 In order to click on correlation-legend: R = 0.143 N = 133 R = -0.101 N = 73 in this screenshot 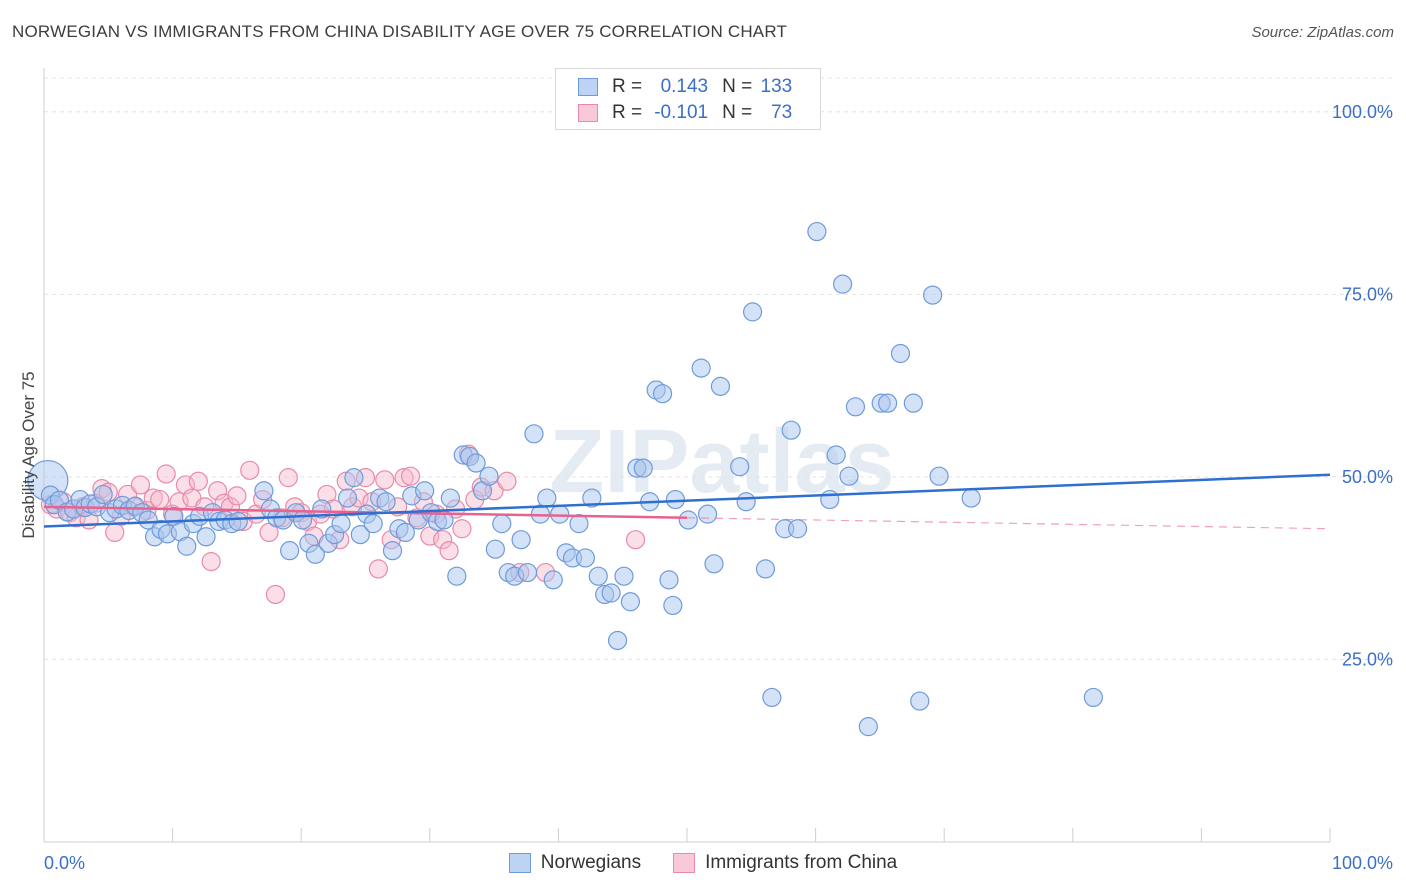, I will do `click(688, 99)`.